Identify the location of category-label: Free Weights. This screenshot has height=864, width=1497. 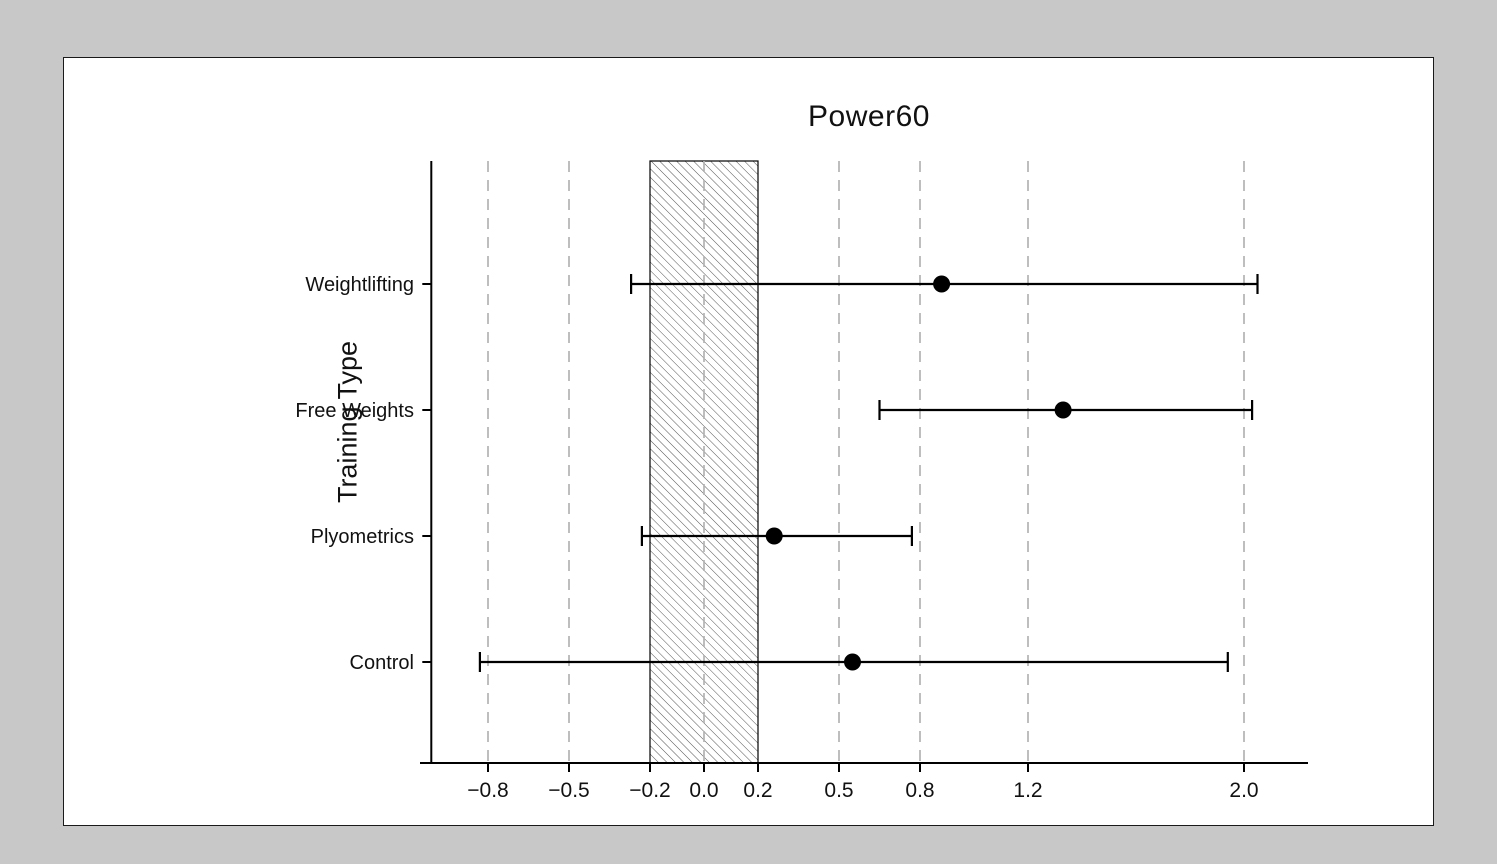
(354, 411).